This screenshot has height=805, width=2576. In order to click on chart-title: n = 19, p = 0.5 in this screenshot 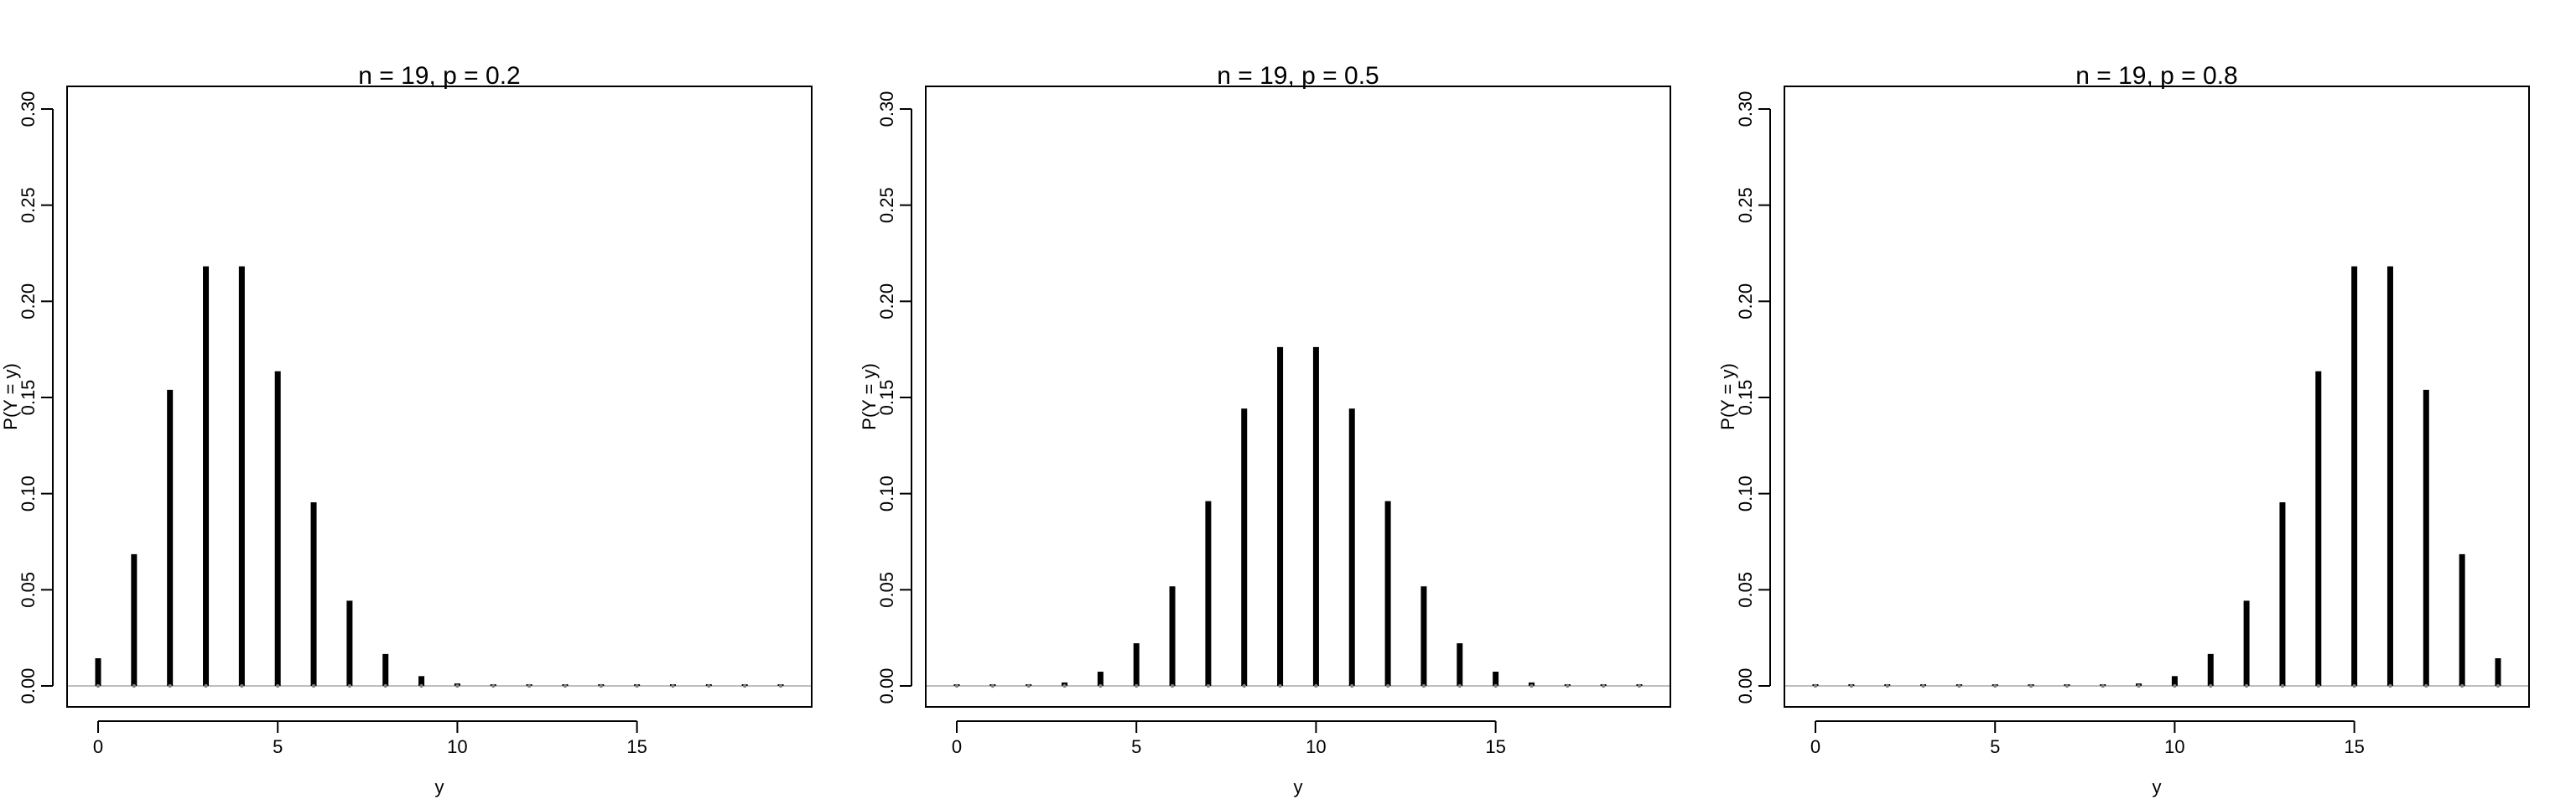, I will do `click(1298, 76)`.